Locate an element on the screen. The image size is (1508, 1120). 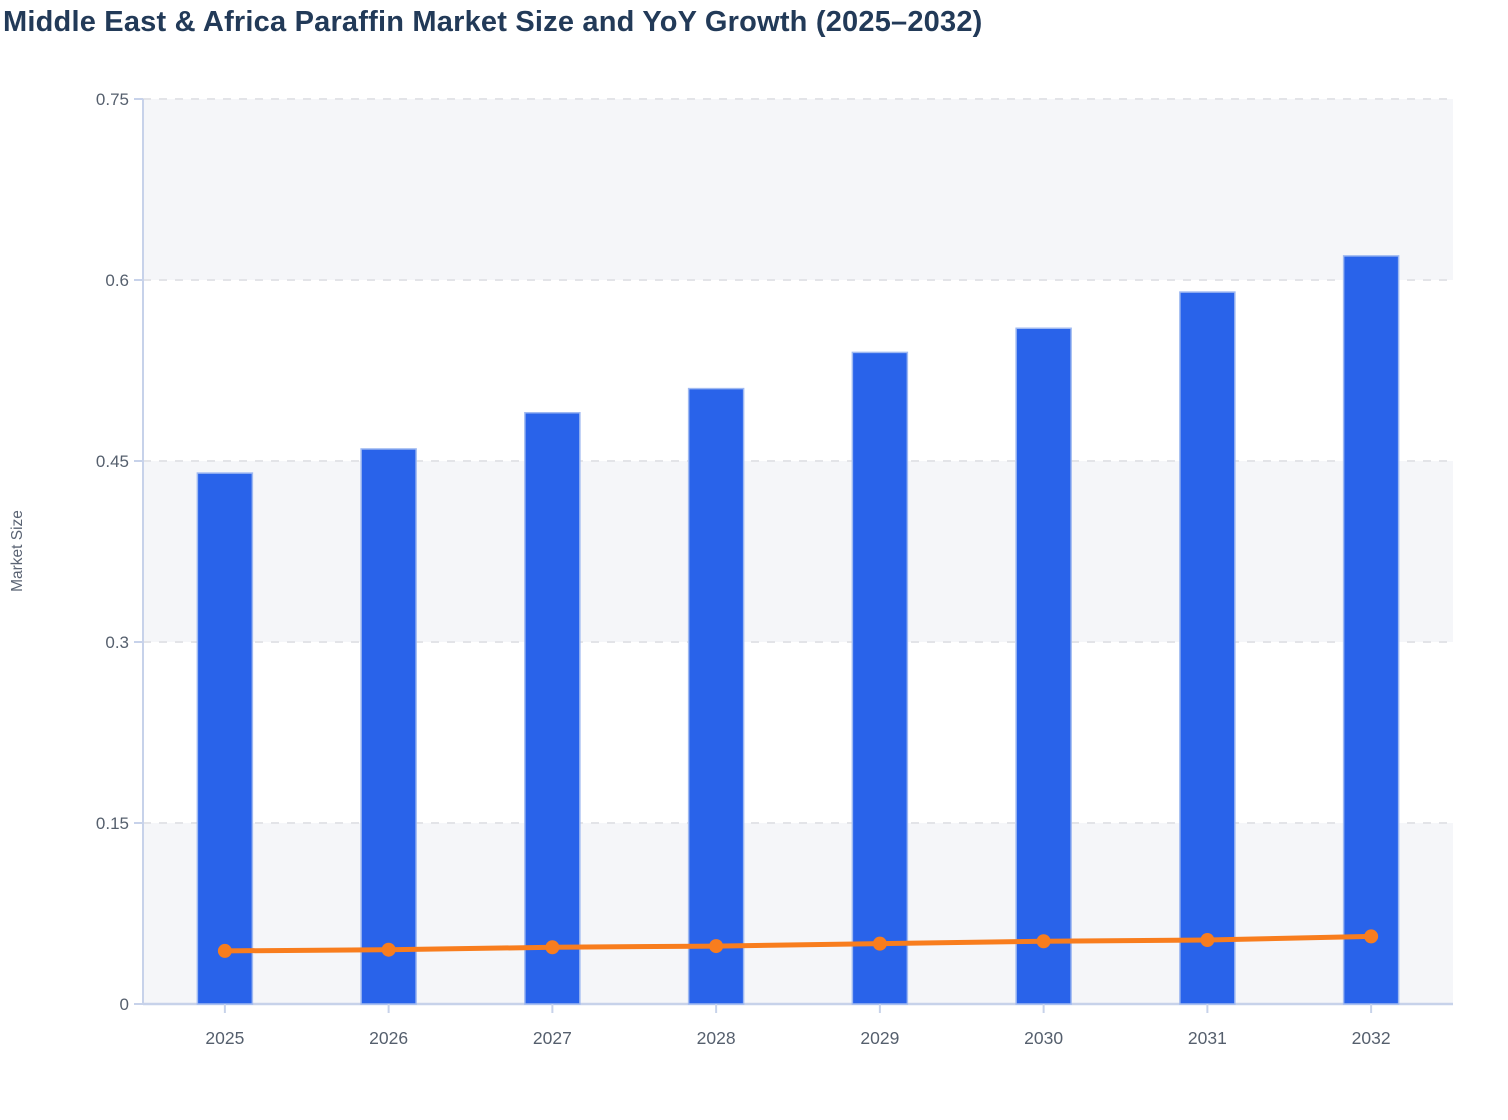
bar-2029 is located at coordinates (880, 678).